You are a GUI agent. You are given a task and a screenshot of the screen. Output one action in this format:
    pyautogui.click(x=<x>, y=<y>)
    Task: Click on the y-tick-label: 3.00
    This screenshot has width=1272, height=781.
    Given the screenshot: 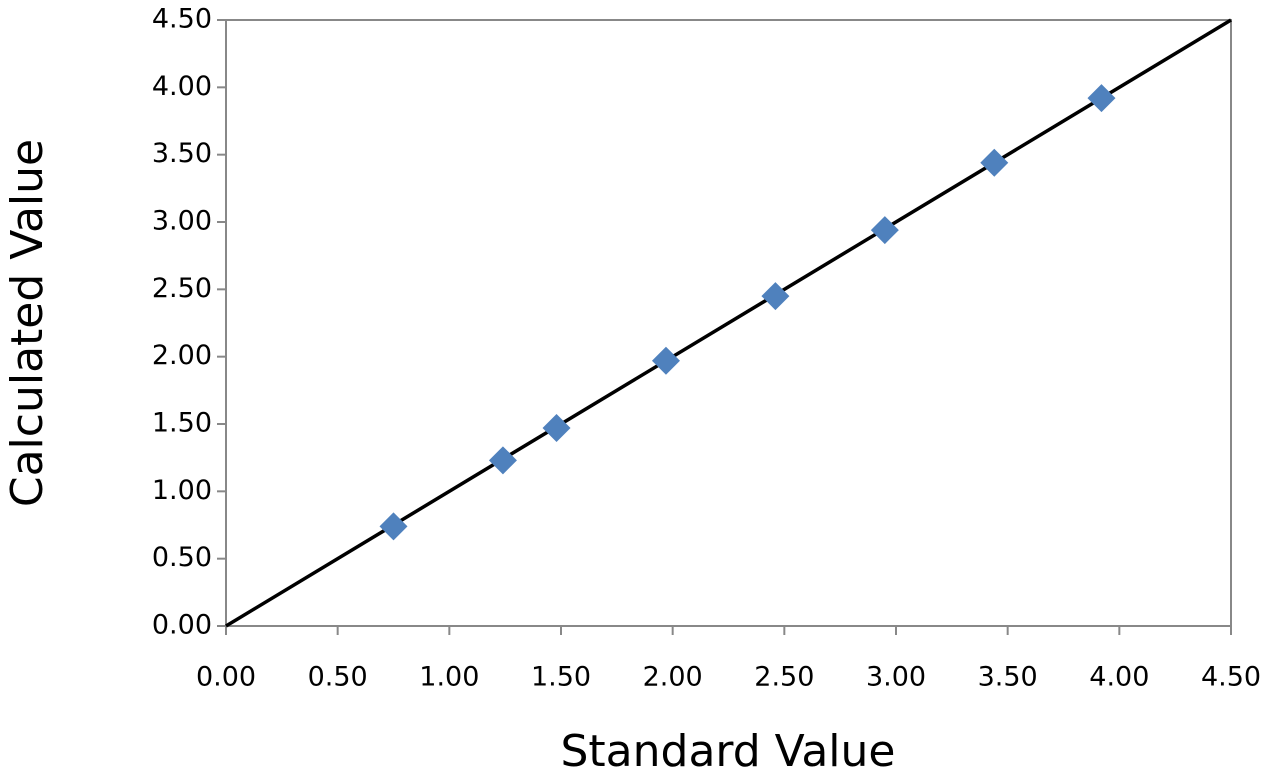 What is the action you would take?
    pyautogui.click(x=182, y=221)
    